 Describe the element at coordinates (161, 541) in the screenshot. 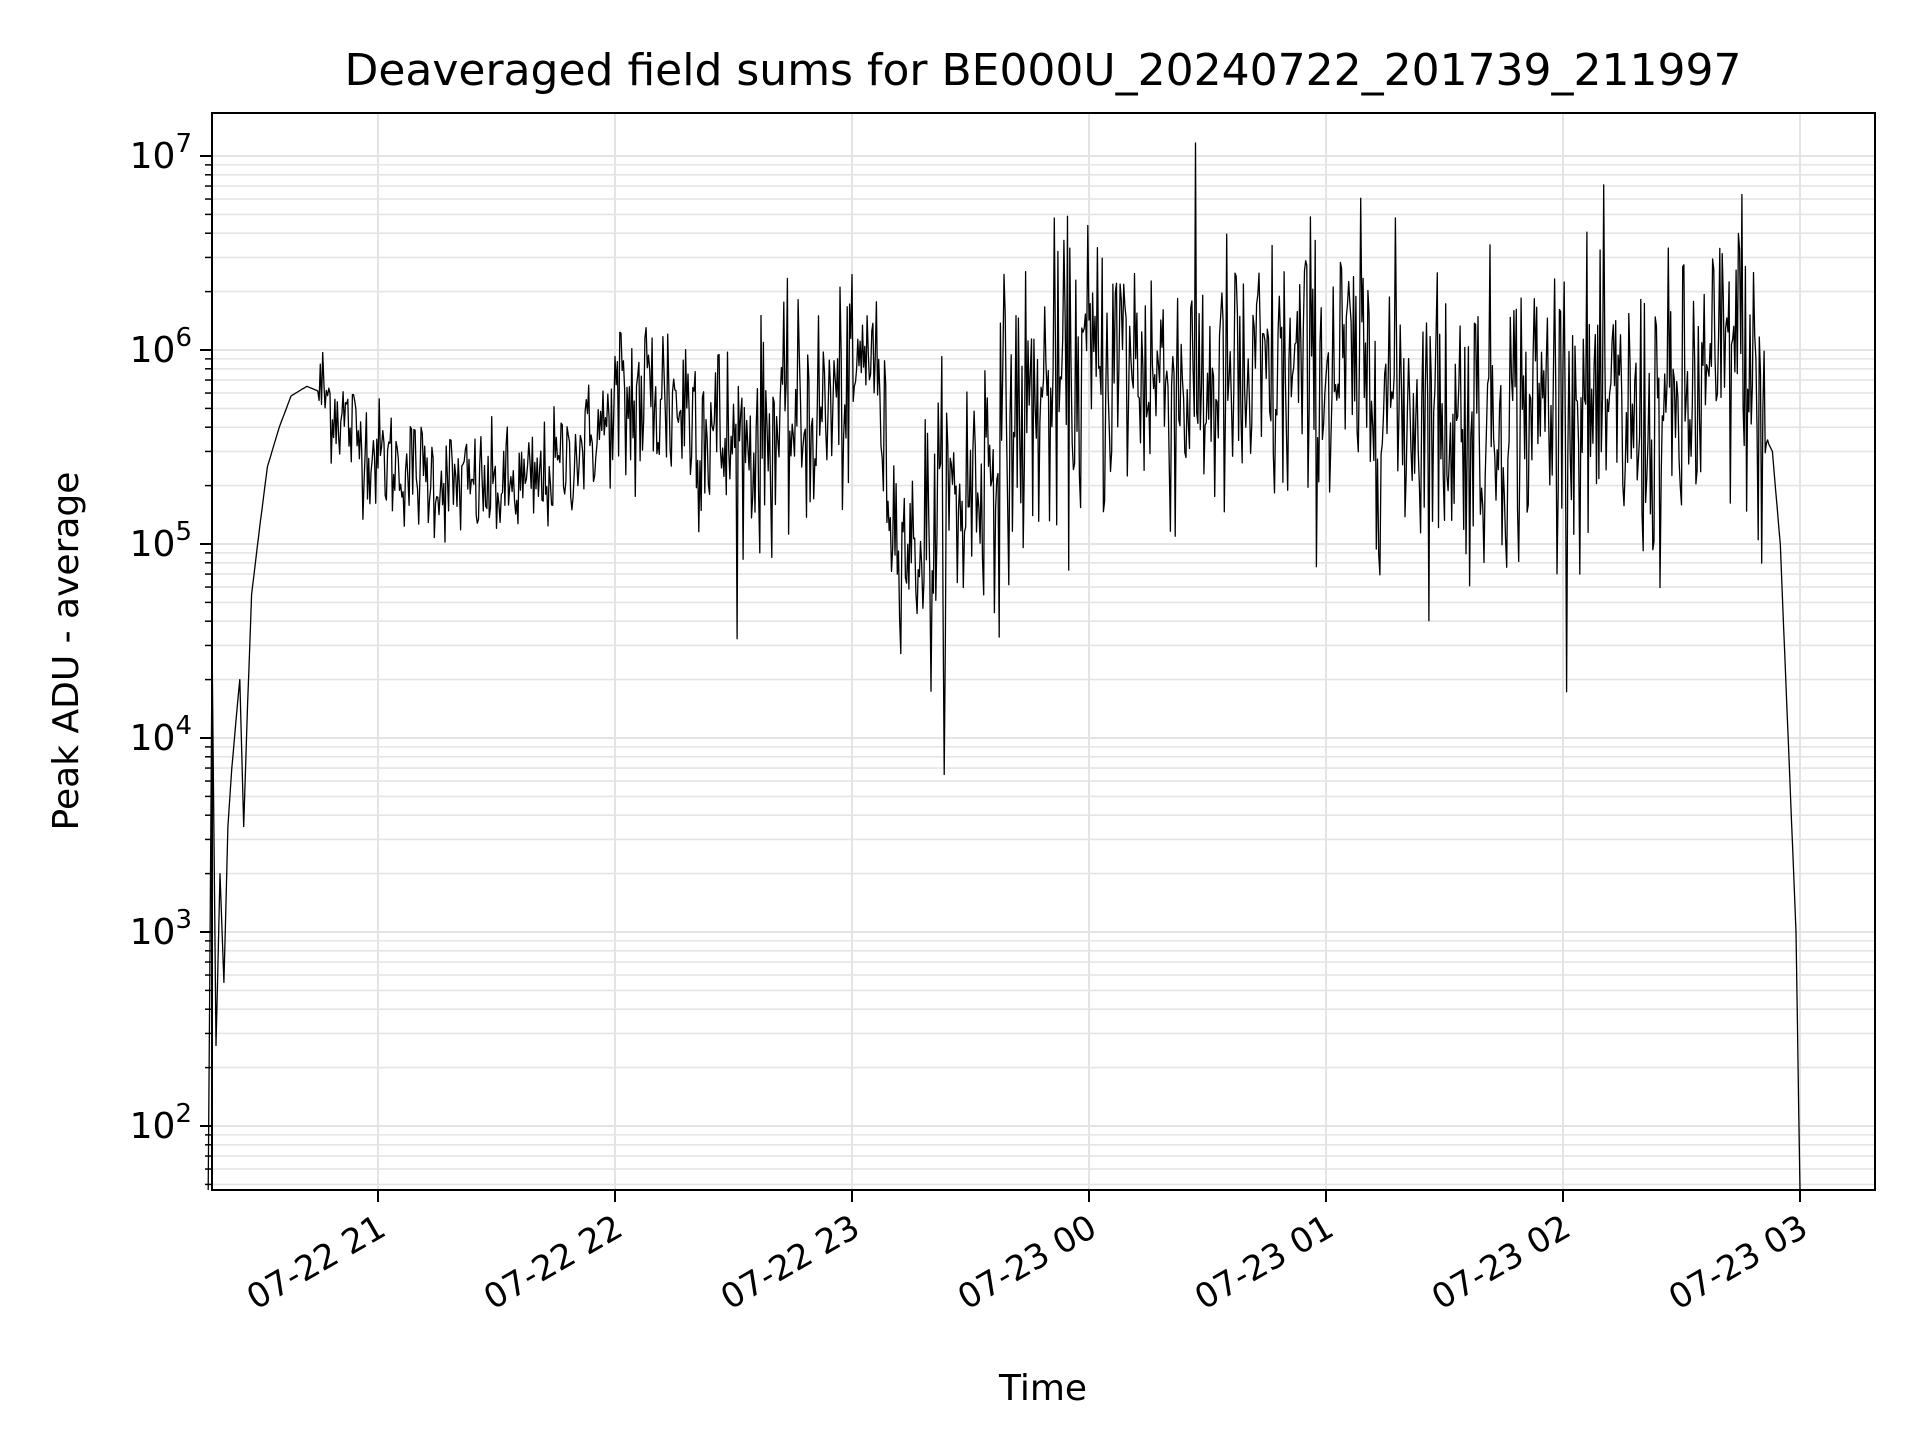

I see `y-tick-label: 10⁵` at that location.